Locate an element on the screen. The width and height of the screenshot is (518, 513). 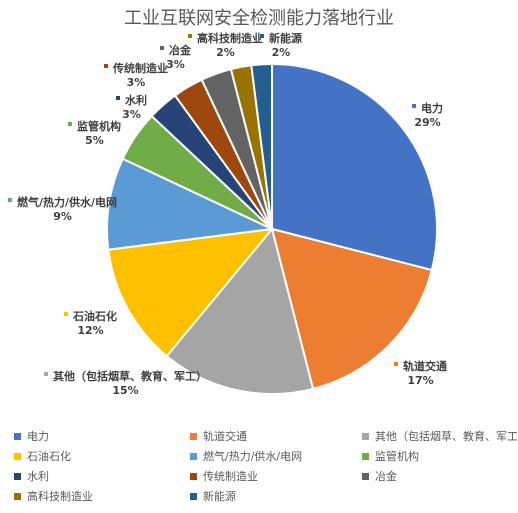
slice-label-percent-6: 3% is located at coordinates (131, 114).